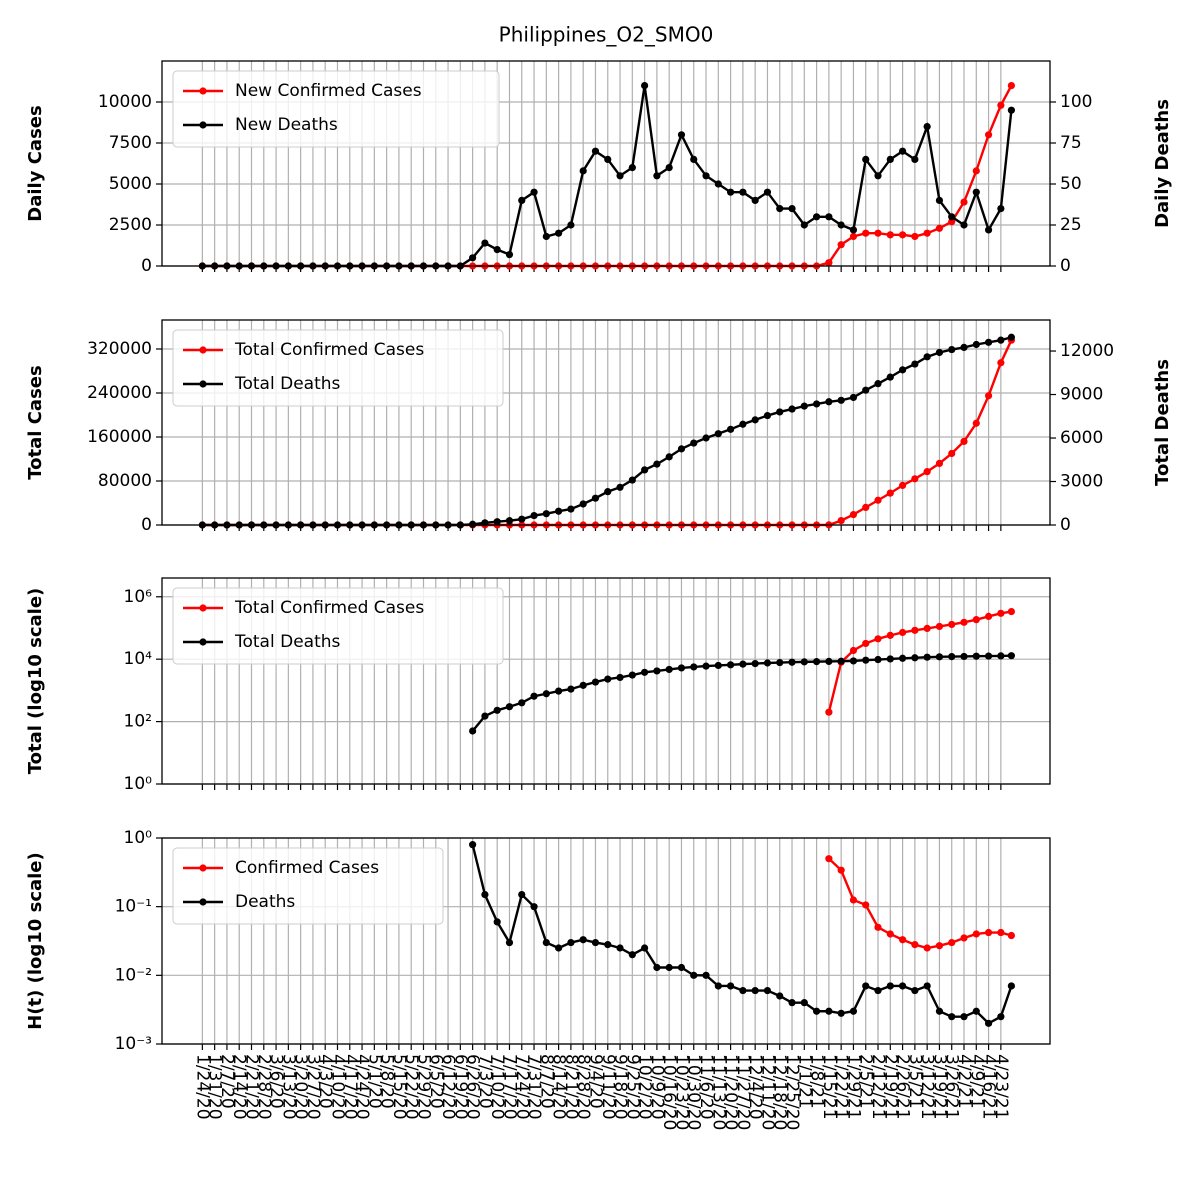 This screenshot has height=1200, width=1200. I want to click on x-tick-label: 1/1/21, so click(804, 1081).